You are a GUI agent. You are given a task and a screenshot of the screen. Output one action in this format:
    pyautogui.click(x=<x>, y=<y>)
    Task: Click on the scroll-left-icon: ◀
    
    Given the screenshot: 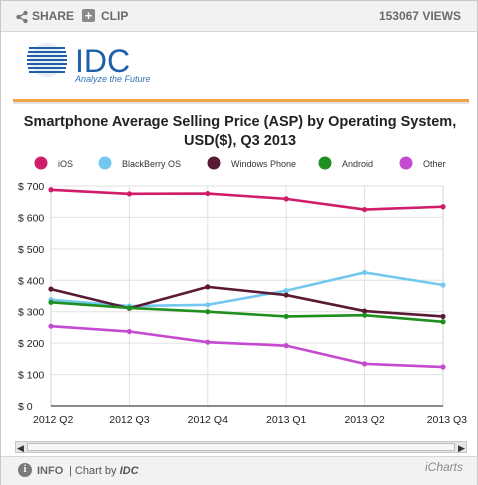 What is the action you would take?
    pyautogui.click(x=20, y=448)
    